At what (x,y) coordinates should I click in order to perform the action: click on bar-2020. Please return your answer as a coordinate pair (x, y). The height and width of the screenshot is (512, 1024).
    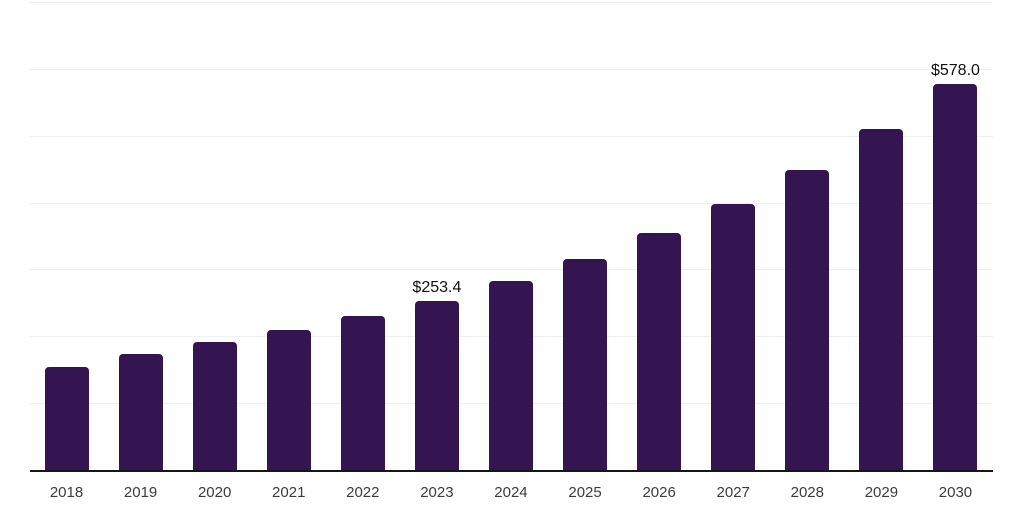
    Looking at the image, I should click on (214, 406).